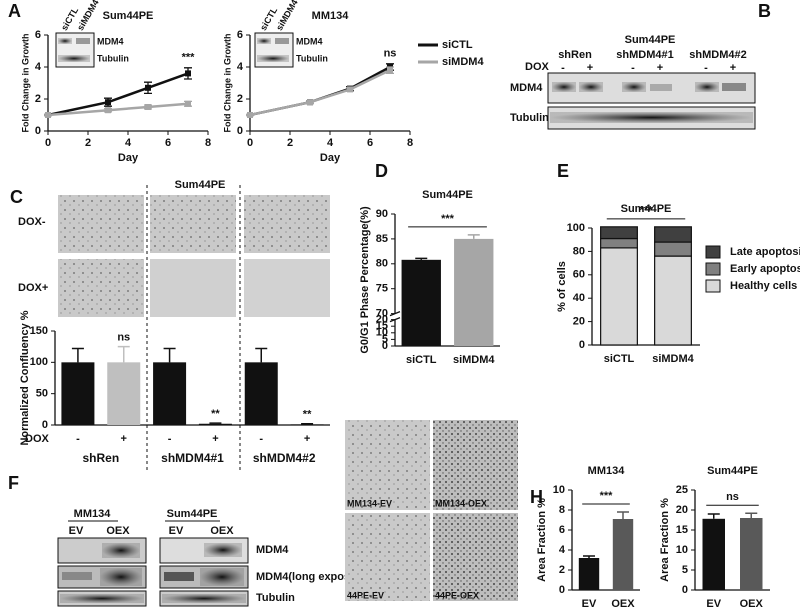 This screenshot has width=800, height=608. What do you see at coordinates (607, 471) in the screenshot?
I see `chart-title: MM134` at bounding box center [607, 471].